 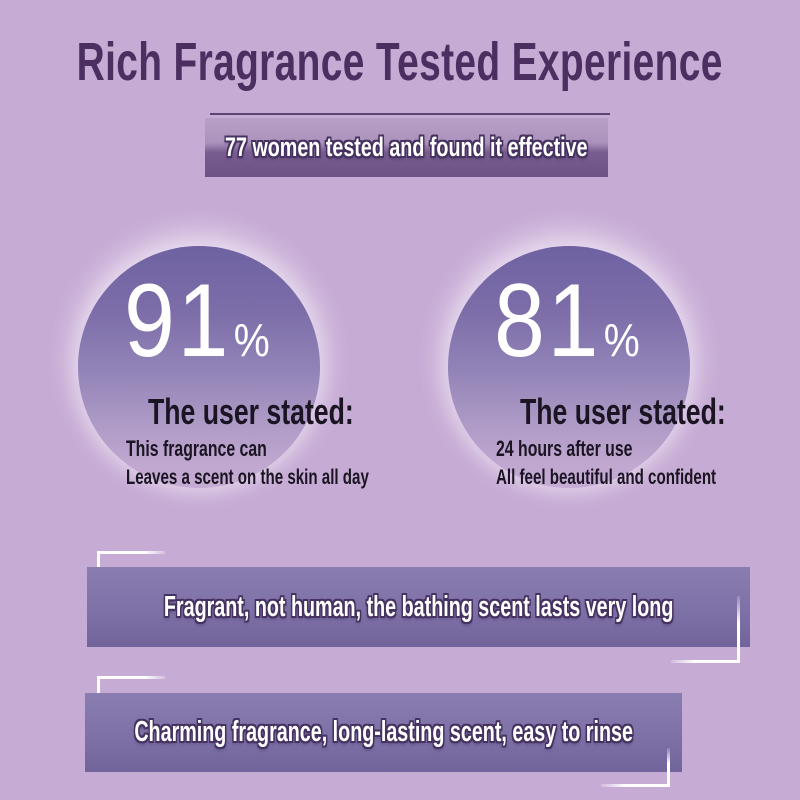 I want to click on banner-top-divider, so click(x=410, y=114).